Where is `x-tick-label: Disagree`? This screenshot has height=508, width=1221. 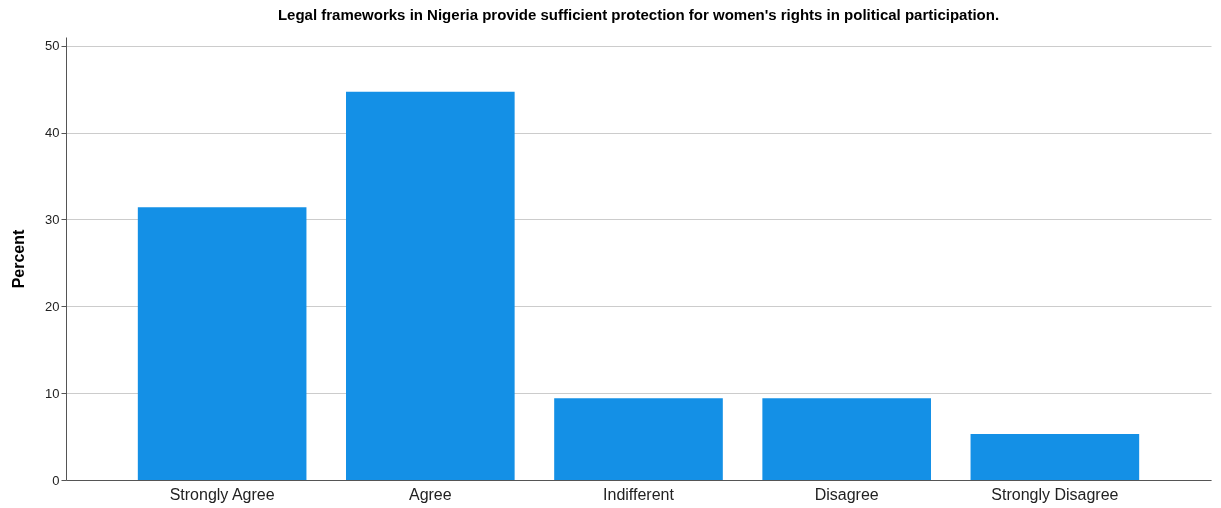 x-tick-label: Disagree is located at coordinates (846, 494).